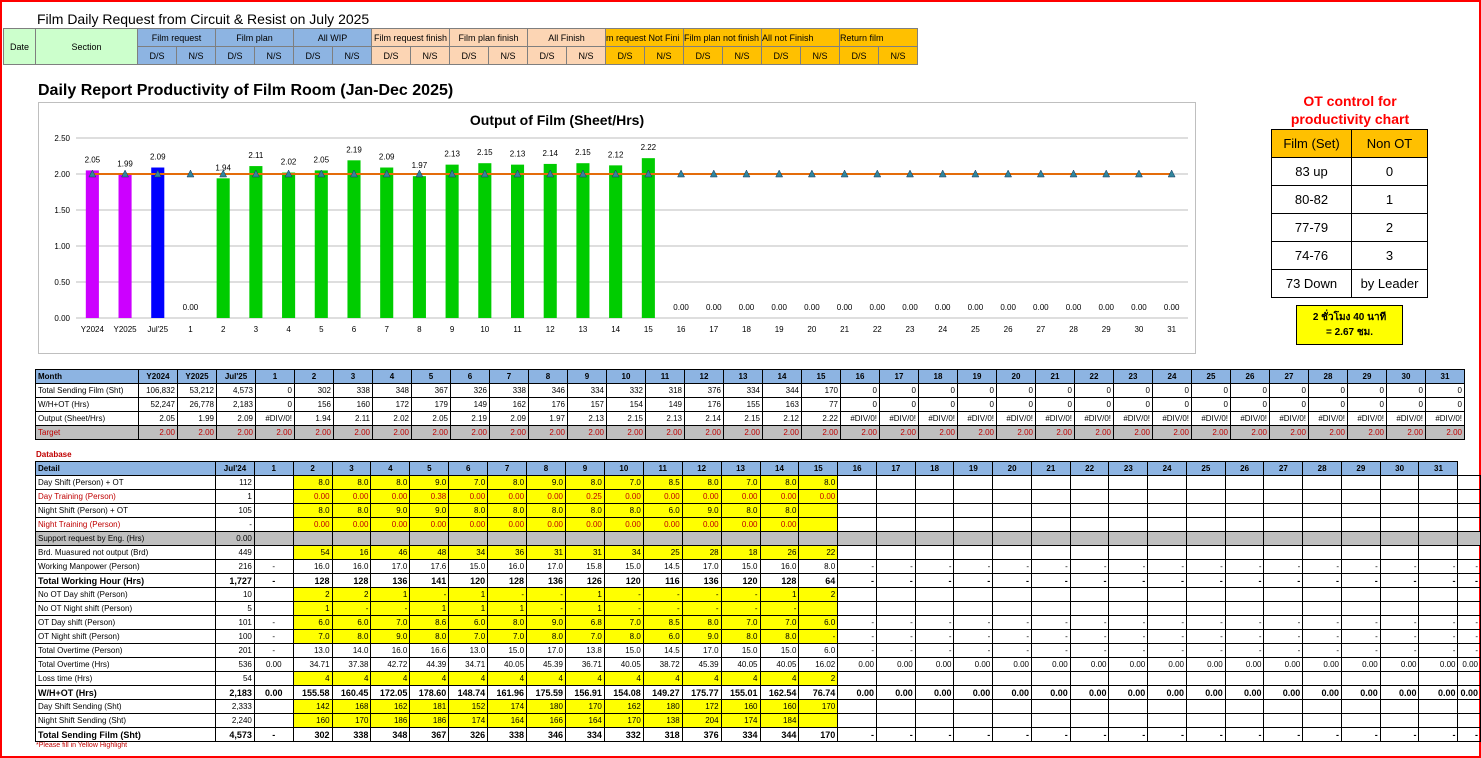 Image resolution: width=1481 pixels, height=758 pixels. I want to click on db-cell: 2, so click(312, 594).